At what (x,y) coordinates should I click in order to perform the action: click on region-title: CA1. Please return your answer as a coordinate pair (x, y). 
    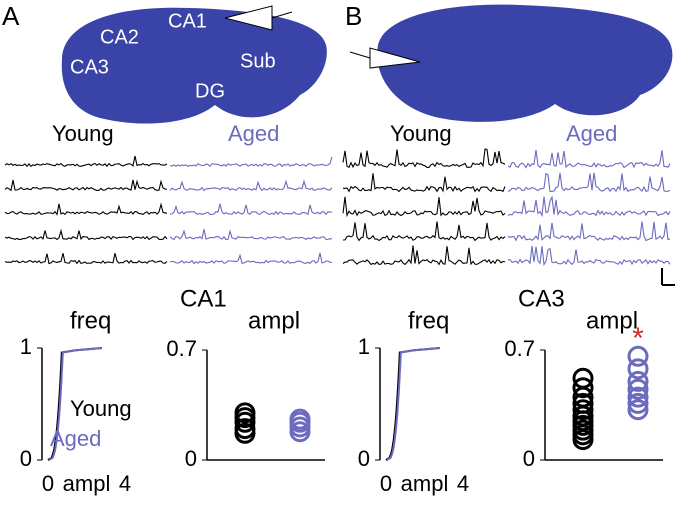
    Looking at the image, I should click on (203, 298).